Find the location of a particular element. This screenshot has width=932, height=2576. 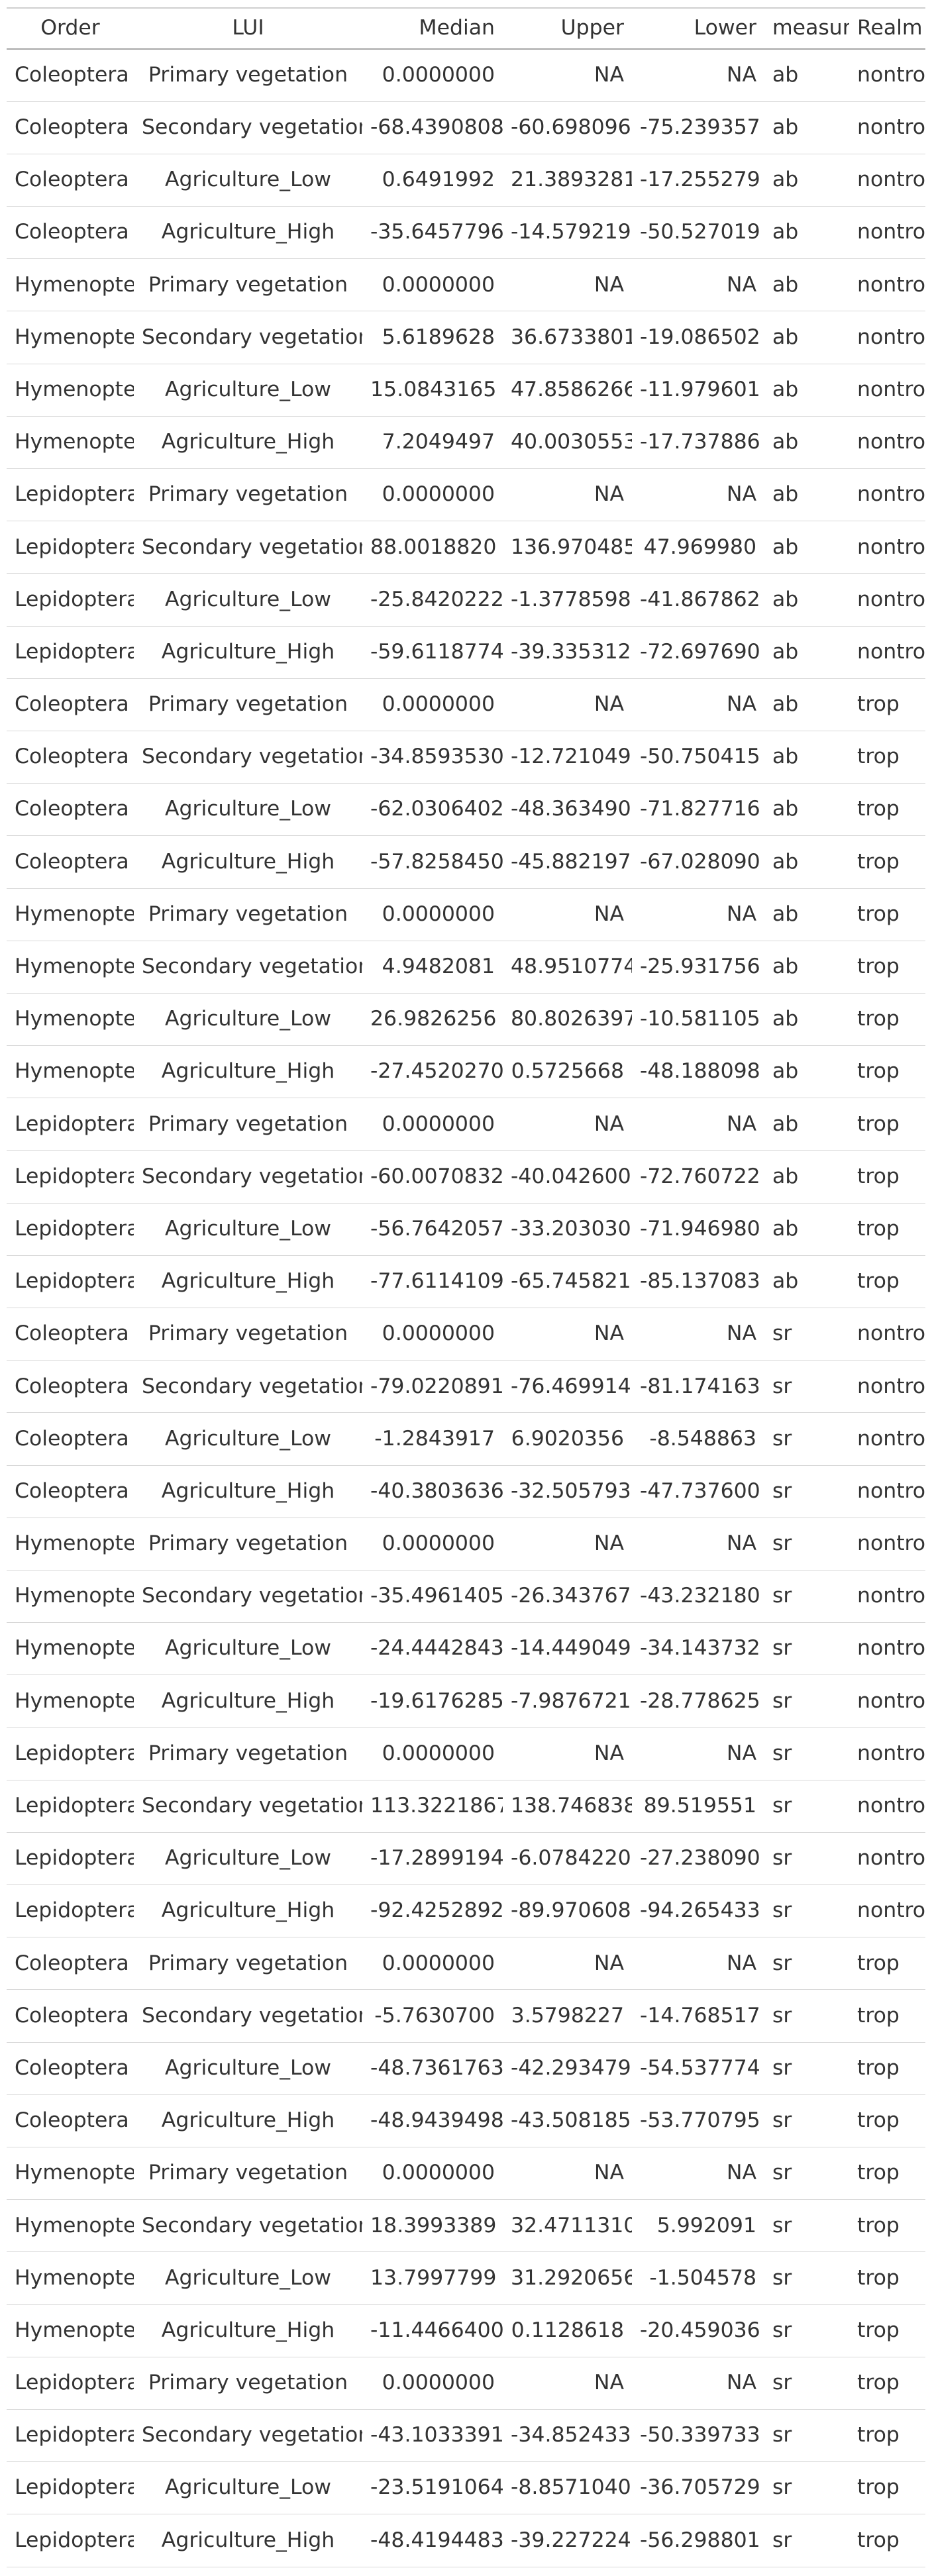

column-header-measure: measure is located at coordinates (806, 28).